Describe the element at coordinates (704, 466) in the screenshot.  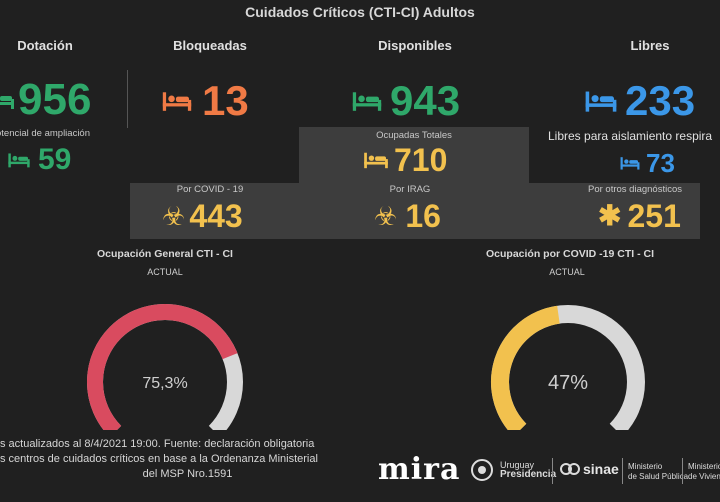
I see `mvot-text-1: Ministerio` at that location.